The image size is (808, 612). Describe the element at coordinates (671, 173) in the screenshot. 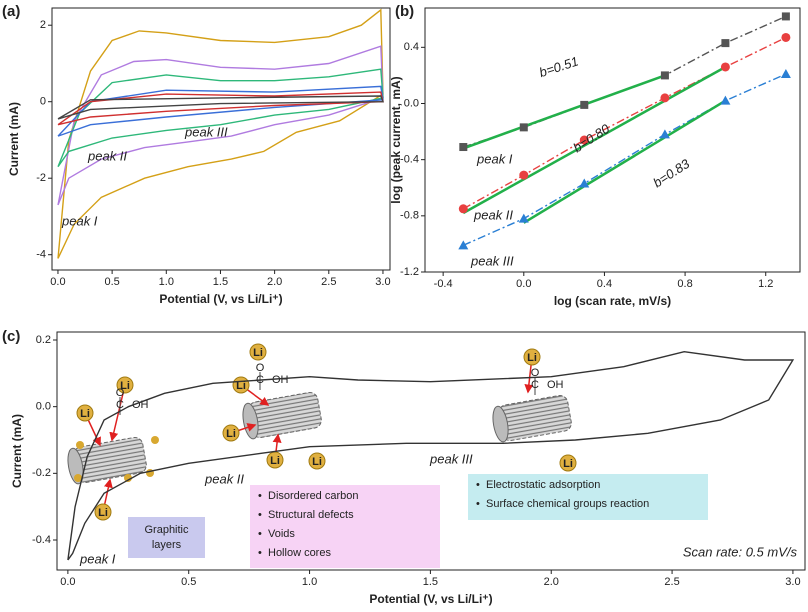

I see `fit-label: b=0.83` at that location.